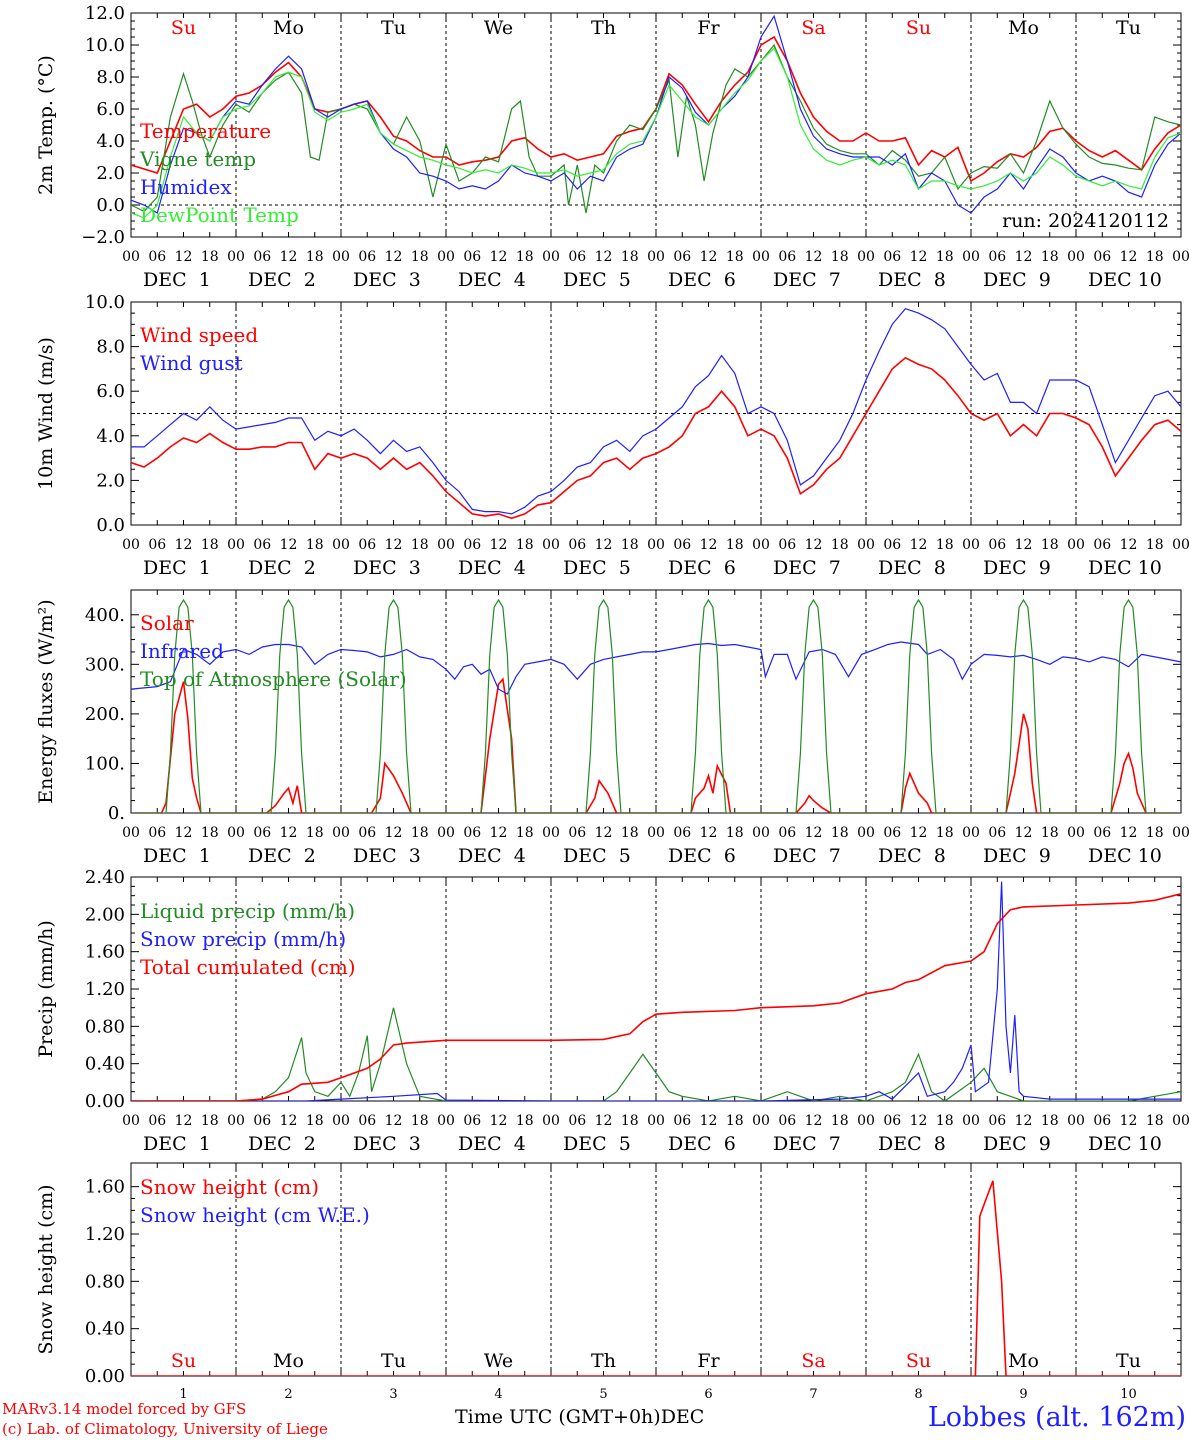 This screenshot has width=1194, height=1440. I want to click on station-label: Lobbes (alt. 162m), so click(1056, 1417).